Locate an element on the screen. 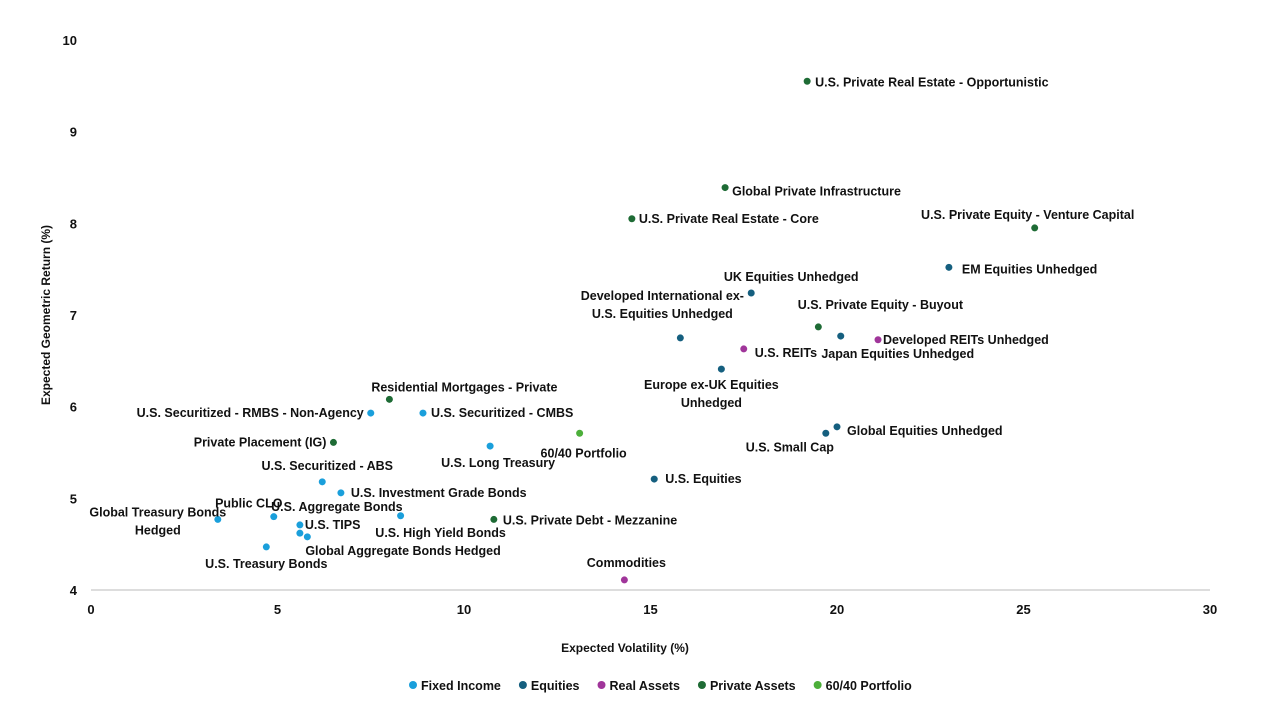  legend-label: Equities is located at coordinates (555, 686).